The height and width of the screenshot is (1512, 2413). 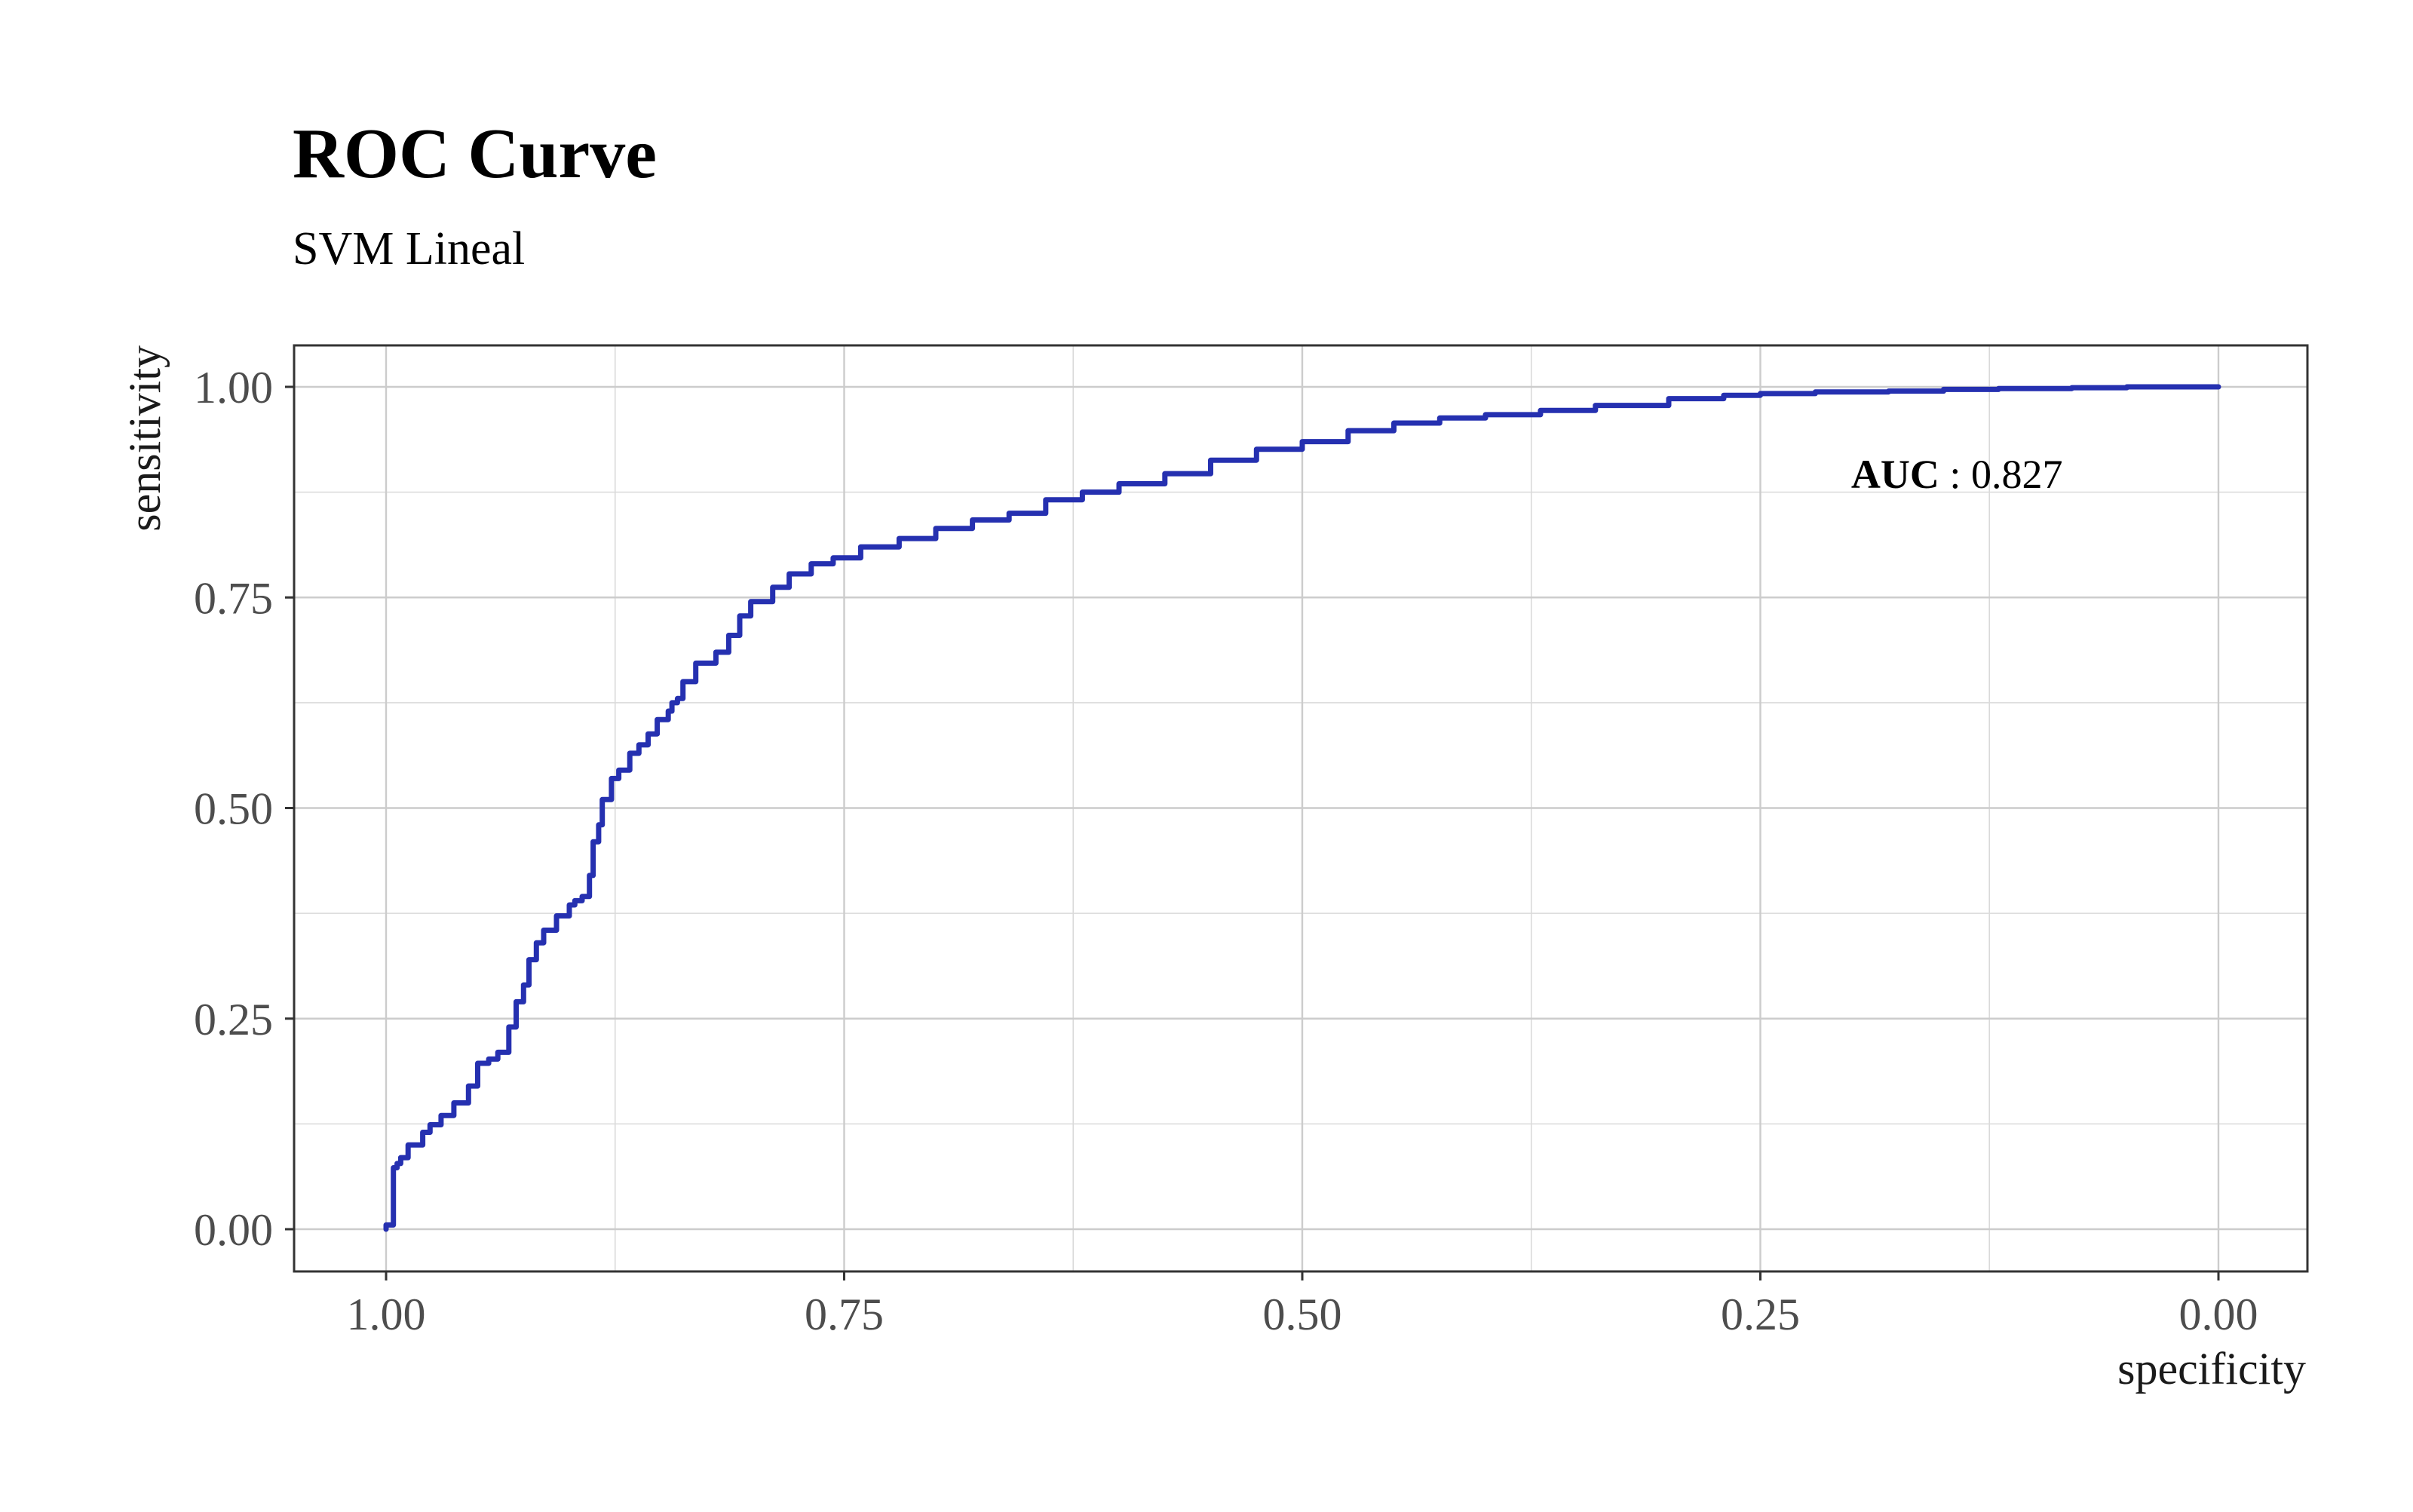 I want to click on y-axis-title: sensitivity, so click(x=145, y=438).